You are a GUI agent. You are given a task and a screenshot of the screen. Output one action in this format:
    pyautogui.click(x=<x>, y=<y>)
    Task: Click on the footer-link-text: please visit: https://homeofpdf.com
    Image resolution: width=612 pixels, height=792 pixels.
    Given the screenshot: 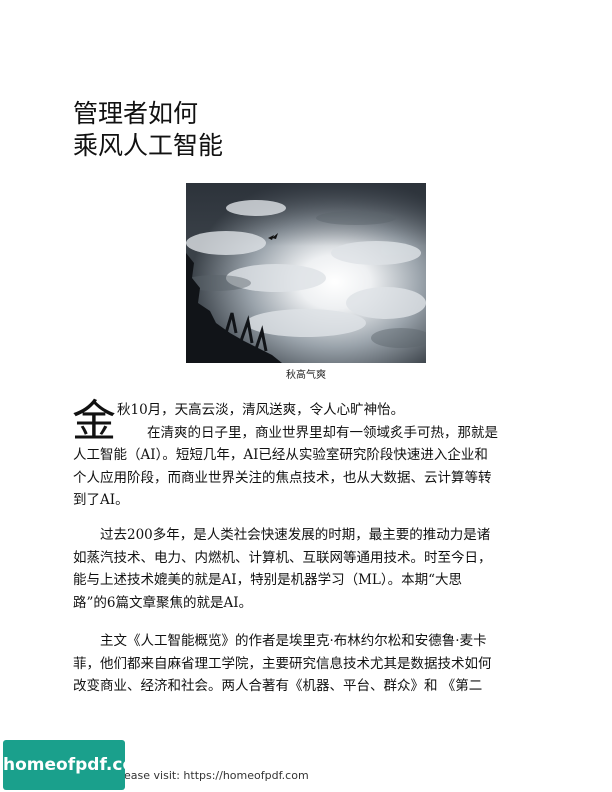 What is the action you would take?
    pyautogui.click(x=211, y=775)
    